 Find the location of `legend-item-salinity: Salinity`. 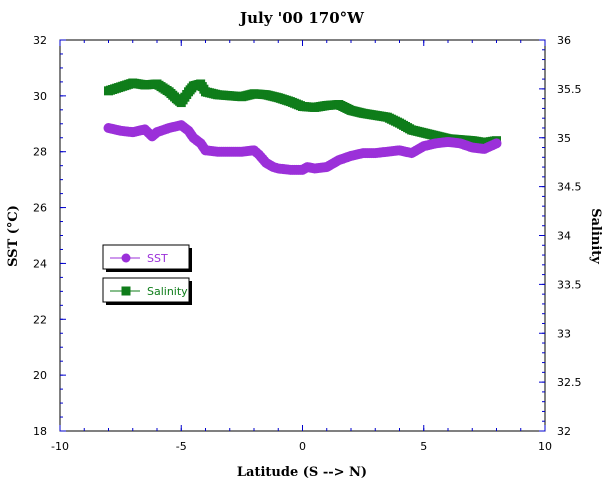

legend-item-salinity: Salinity is located at coordinates (147, 291).